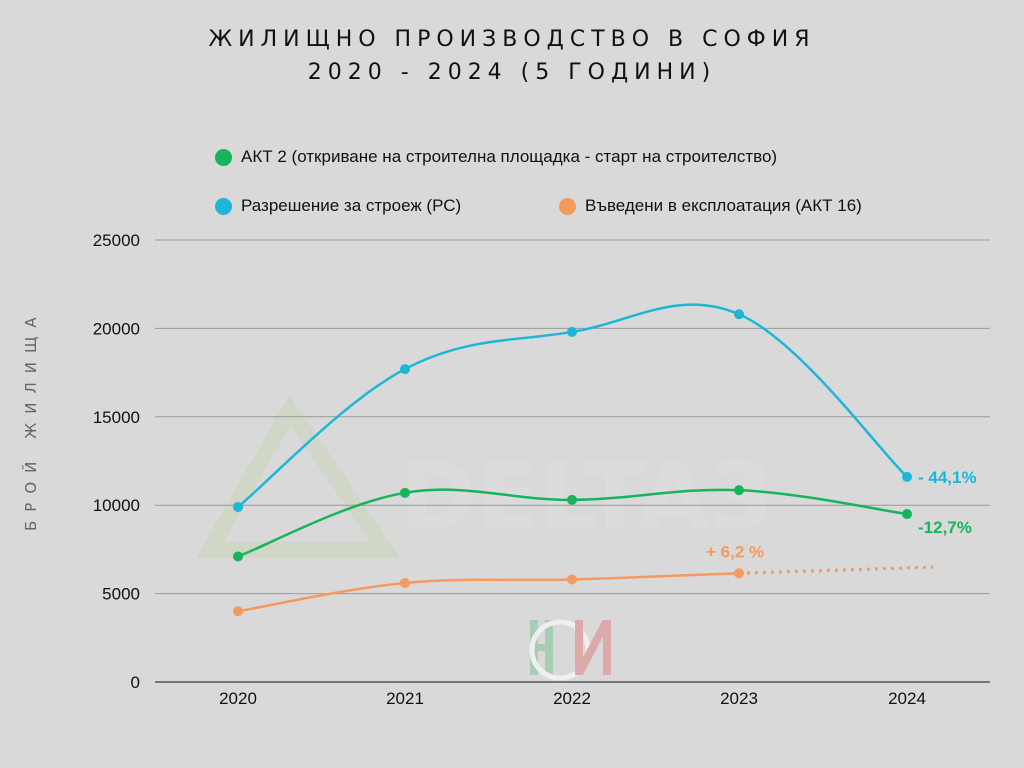 This screenshot has height=768, width=1024. Describe the element at coordinates (512, 72) in the screenshot. I see `chart-title-line2: 2020 - 2024 (5 ГОДИНИ)` at that location.